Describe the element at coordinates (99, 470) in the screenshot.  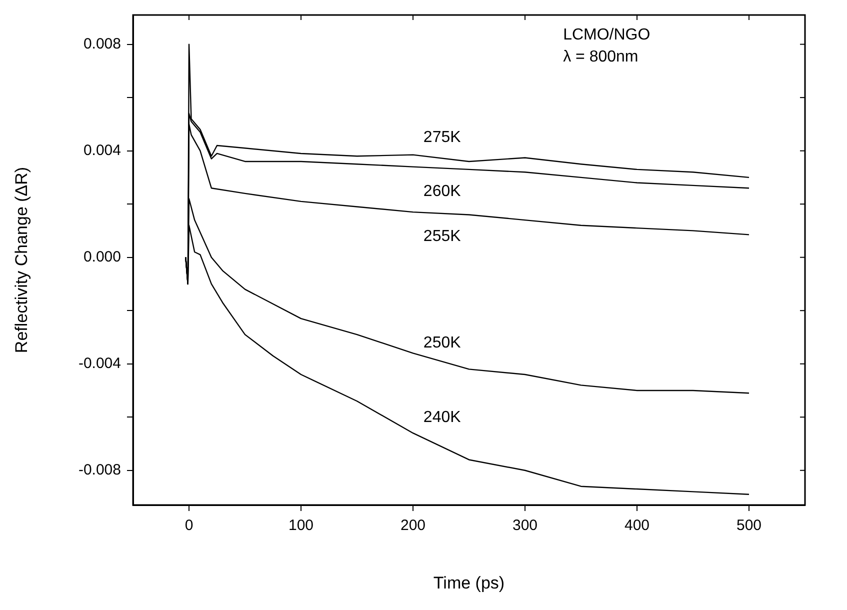
I see `y-tick-label: -0.008` at that location.